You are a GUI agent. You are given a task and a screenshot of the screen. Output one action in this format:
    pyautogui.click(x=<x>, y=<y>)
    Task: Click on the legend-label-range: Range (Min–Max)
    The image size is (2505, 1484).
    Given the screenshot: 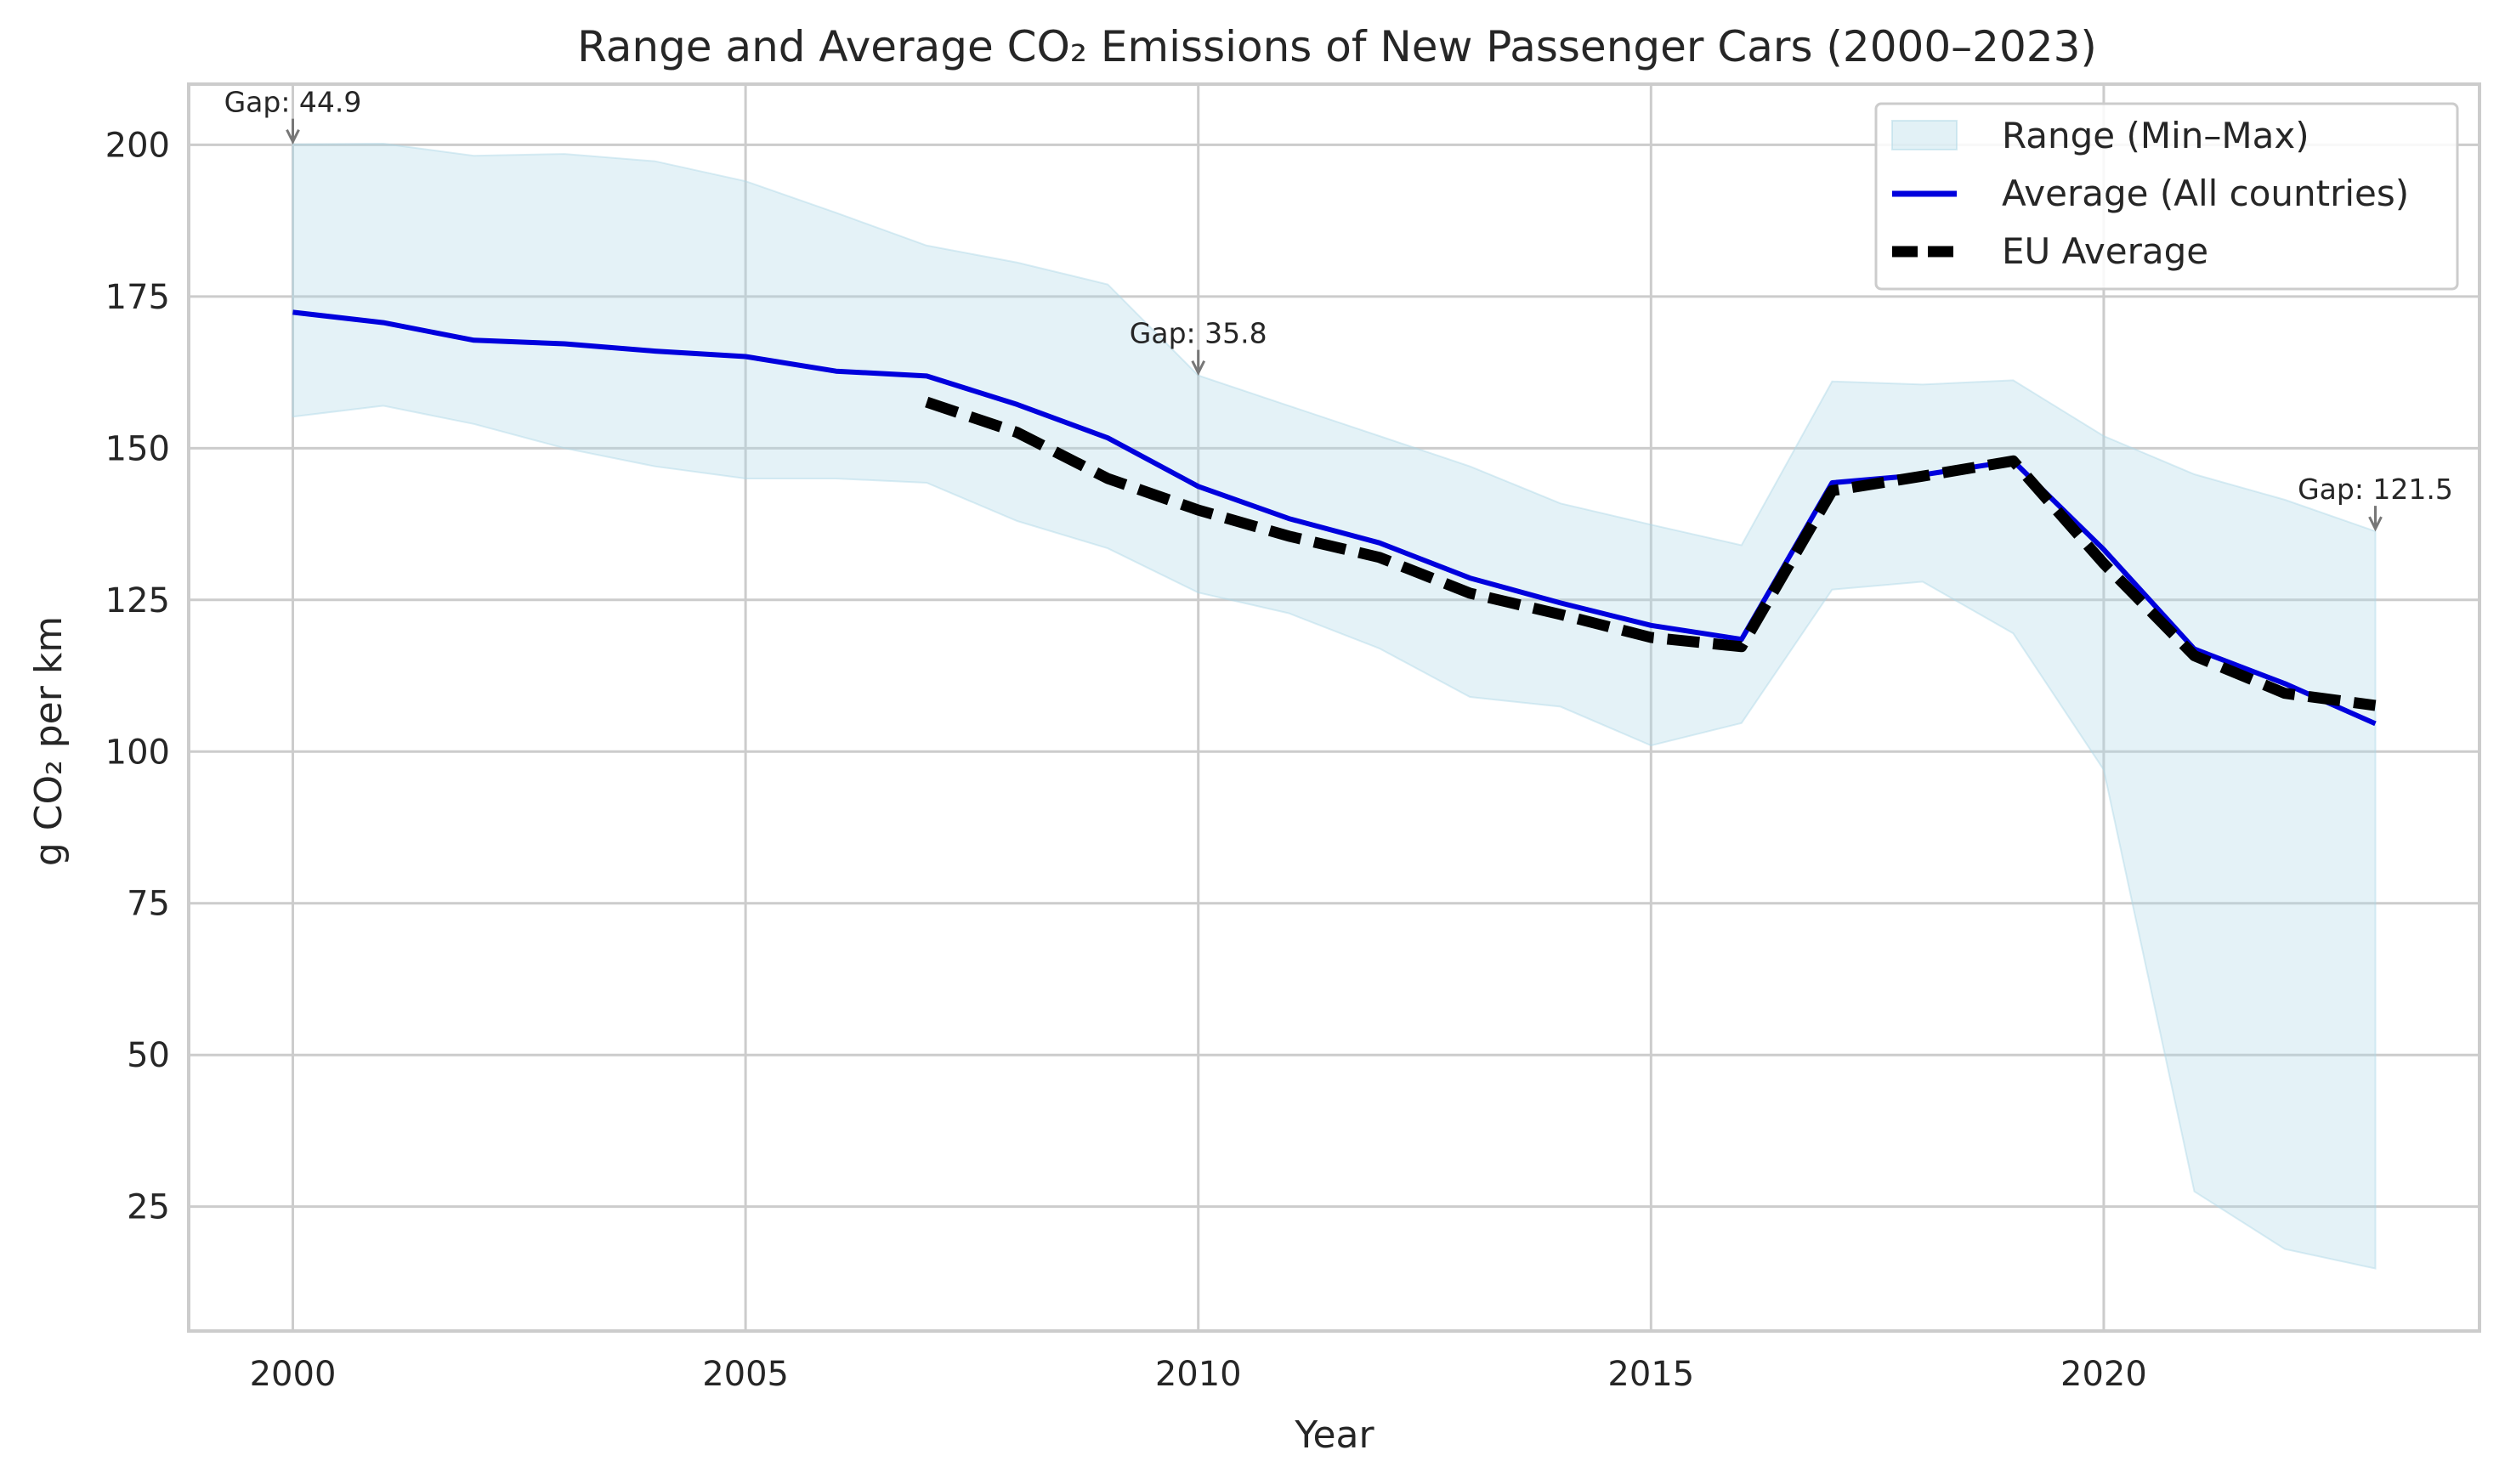 What is the action you would take?
    pyautogui.click(x=2156, y=135)
    